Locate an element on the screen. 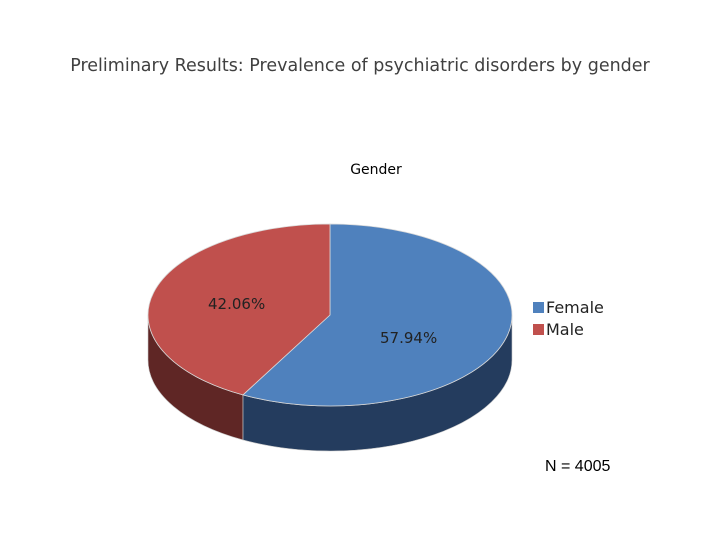  legend-swatch-male is located at coordinates (538, 329).